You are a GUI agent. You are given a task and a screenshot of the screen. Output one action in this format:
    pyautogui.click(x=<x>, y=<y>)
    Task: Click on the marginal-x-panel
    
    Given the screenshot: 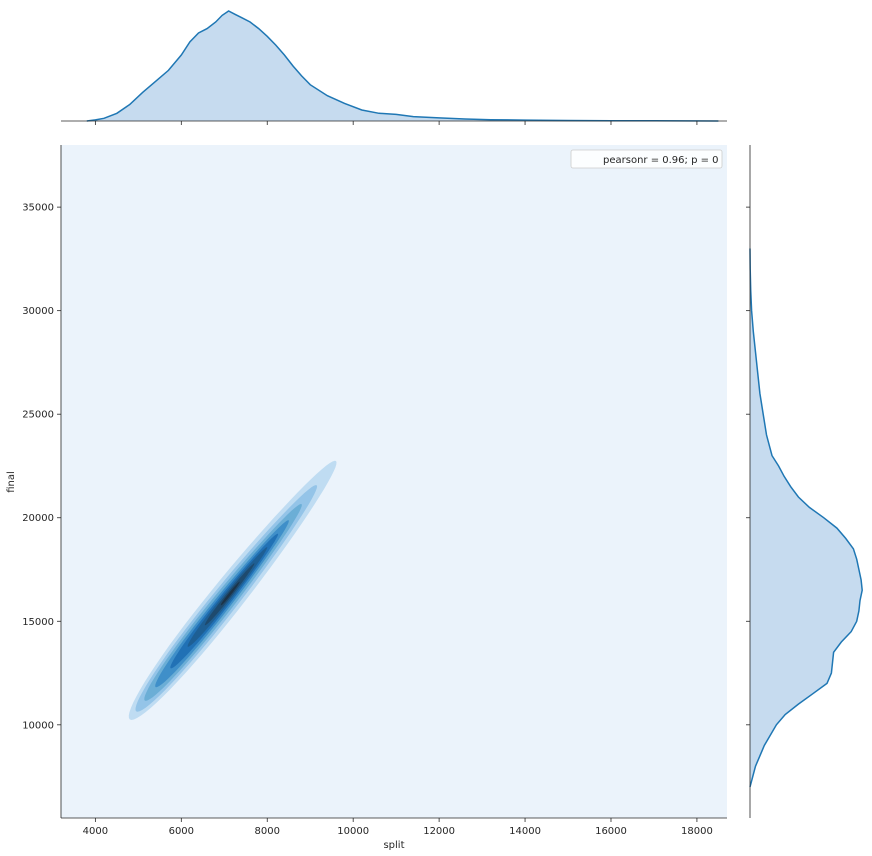 What is the action you would take?
    pyautogui.click(x=394, y=67)
    